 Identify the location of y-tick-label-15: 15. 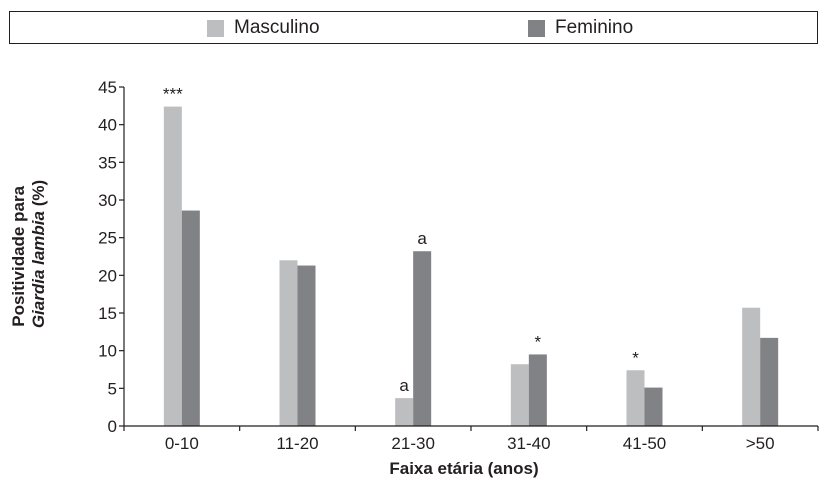
(107, 313).